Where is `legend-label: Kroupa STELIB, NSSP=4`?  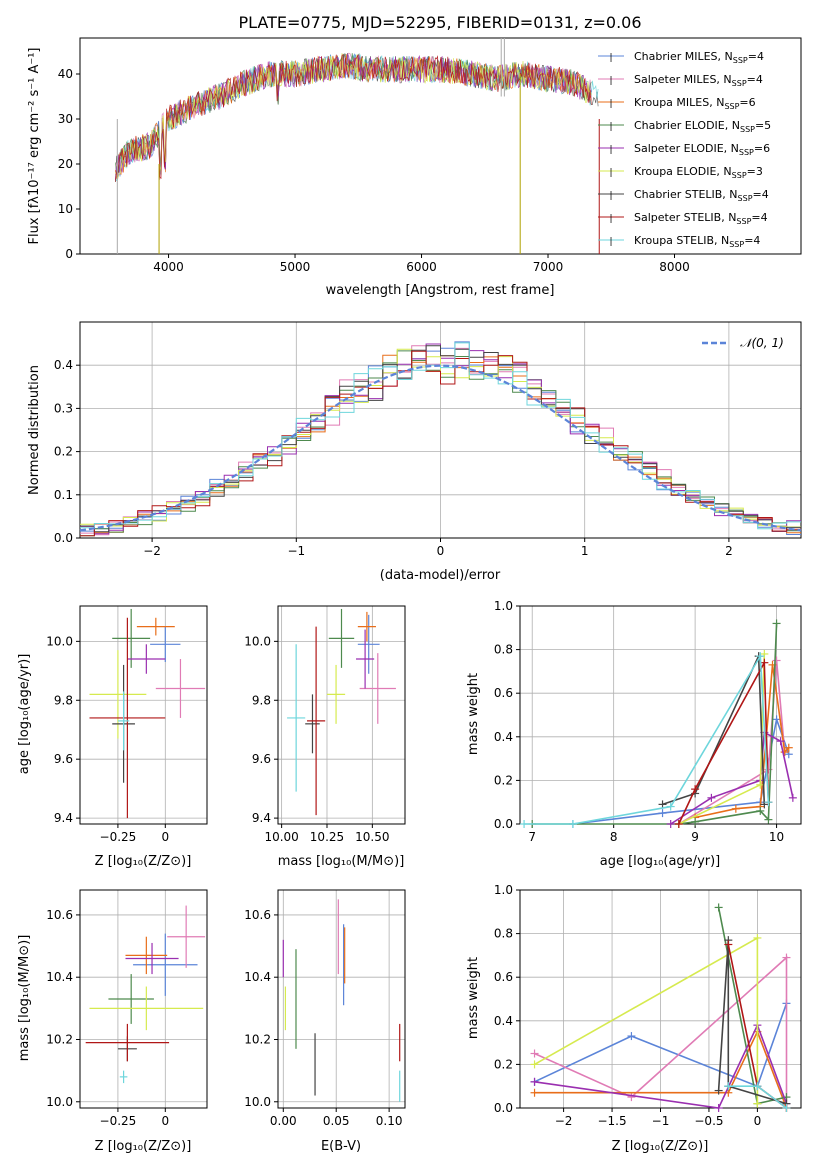
legend-label: Kroupa STELIB, NSSP=4 is located at coordinates (697, 241).